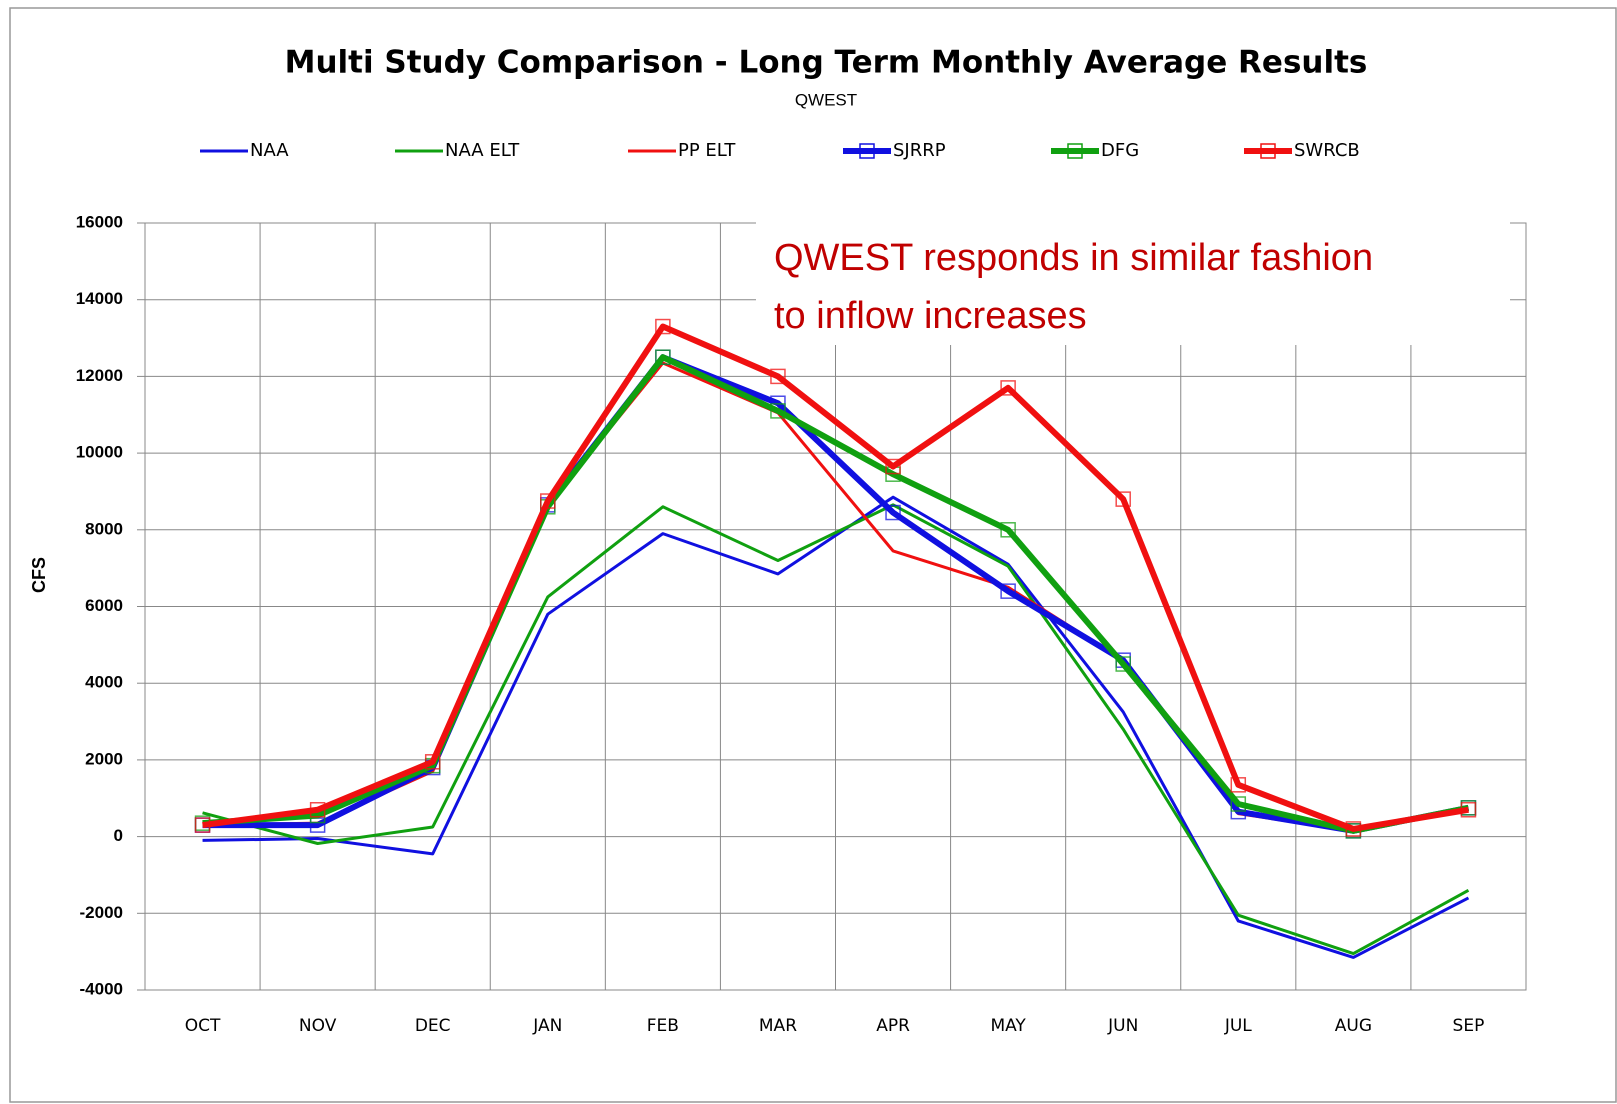 This screenshot has width=1617, height=1104. What do you see at coordinates (104, 758) in the screenshot?
I see `y-tick-label: 2000` at bounding box center [104, 758].